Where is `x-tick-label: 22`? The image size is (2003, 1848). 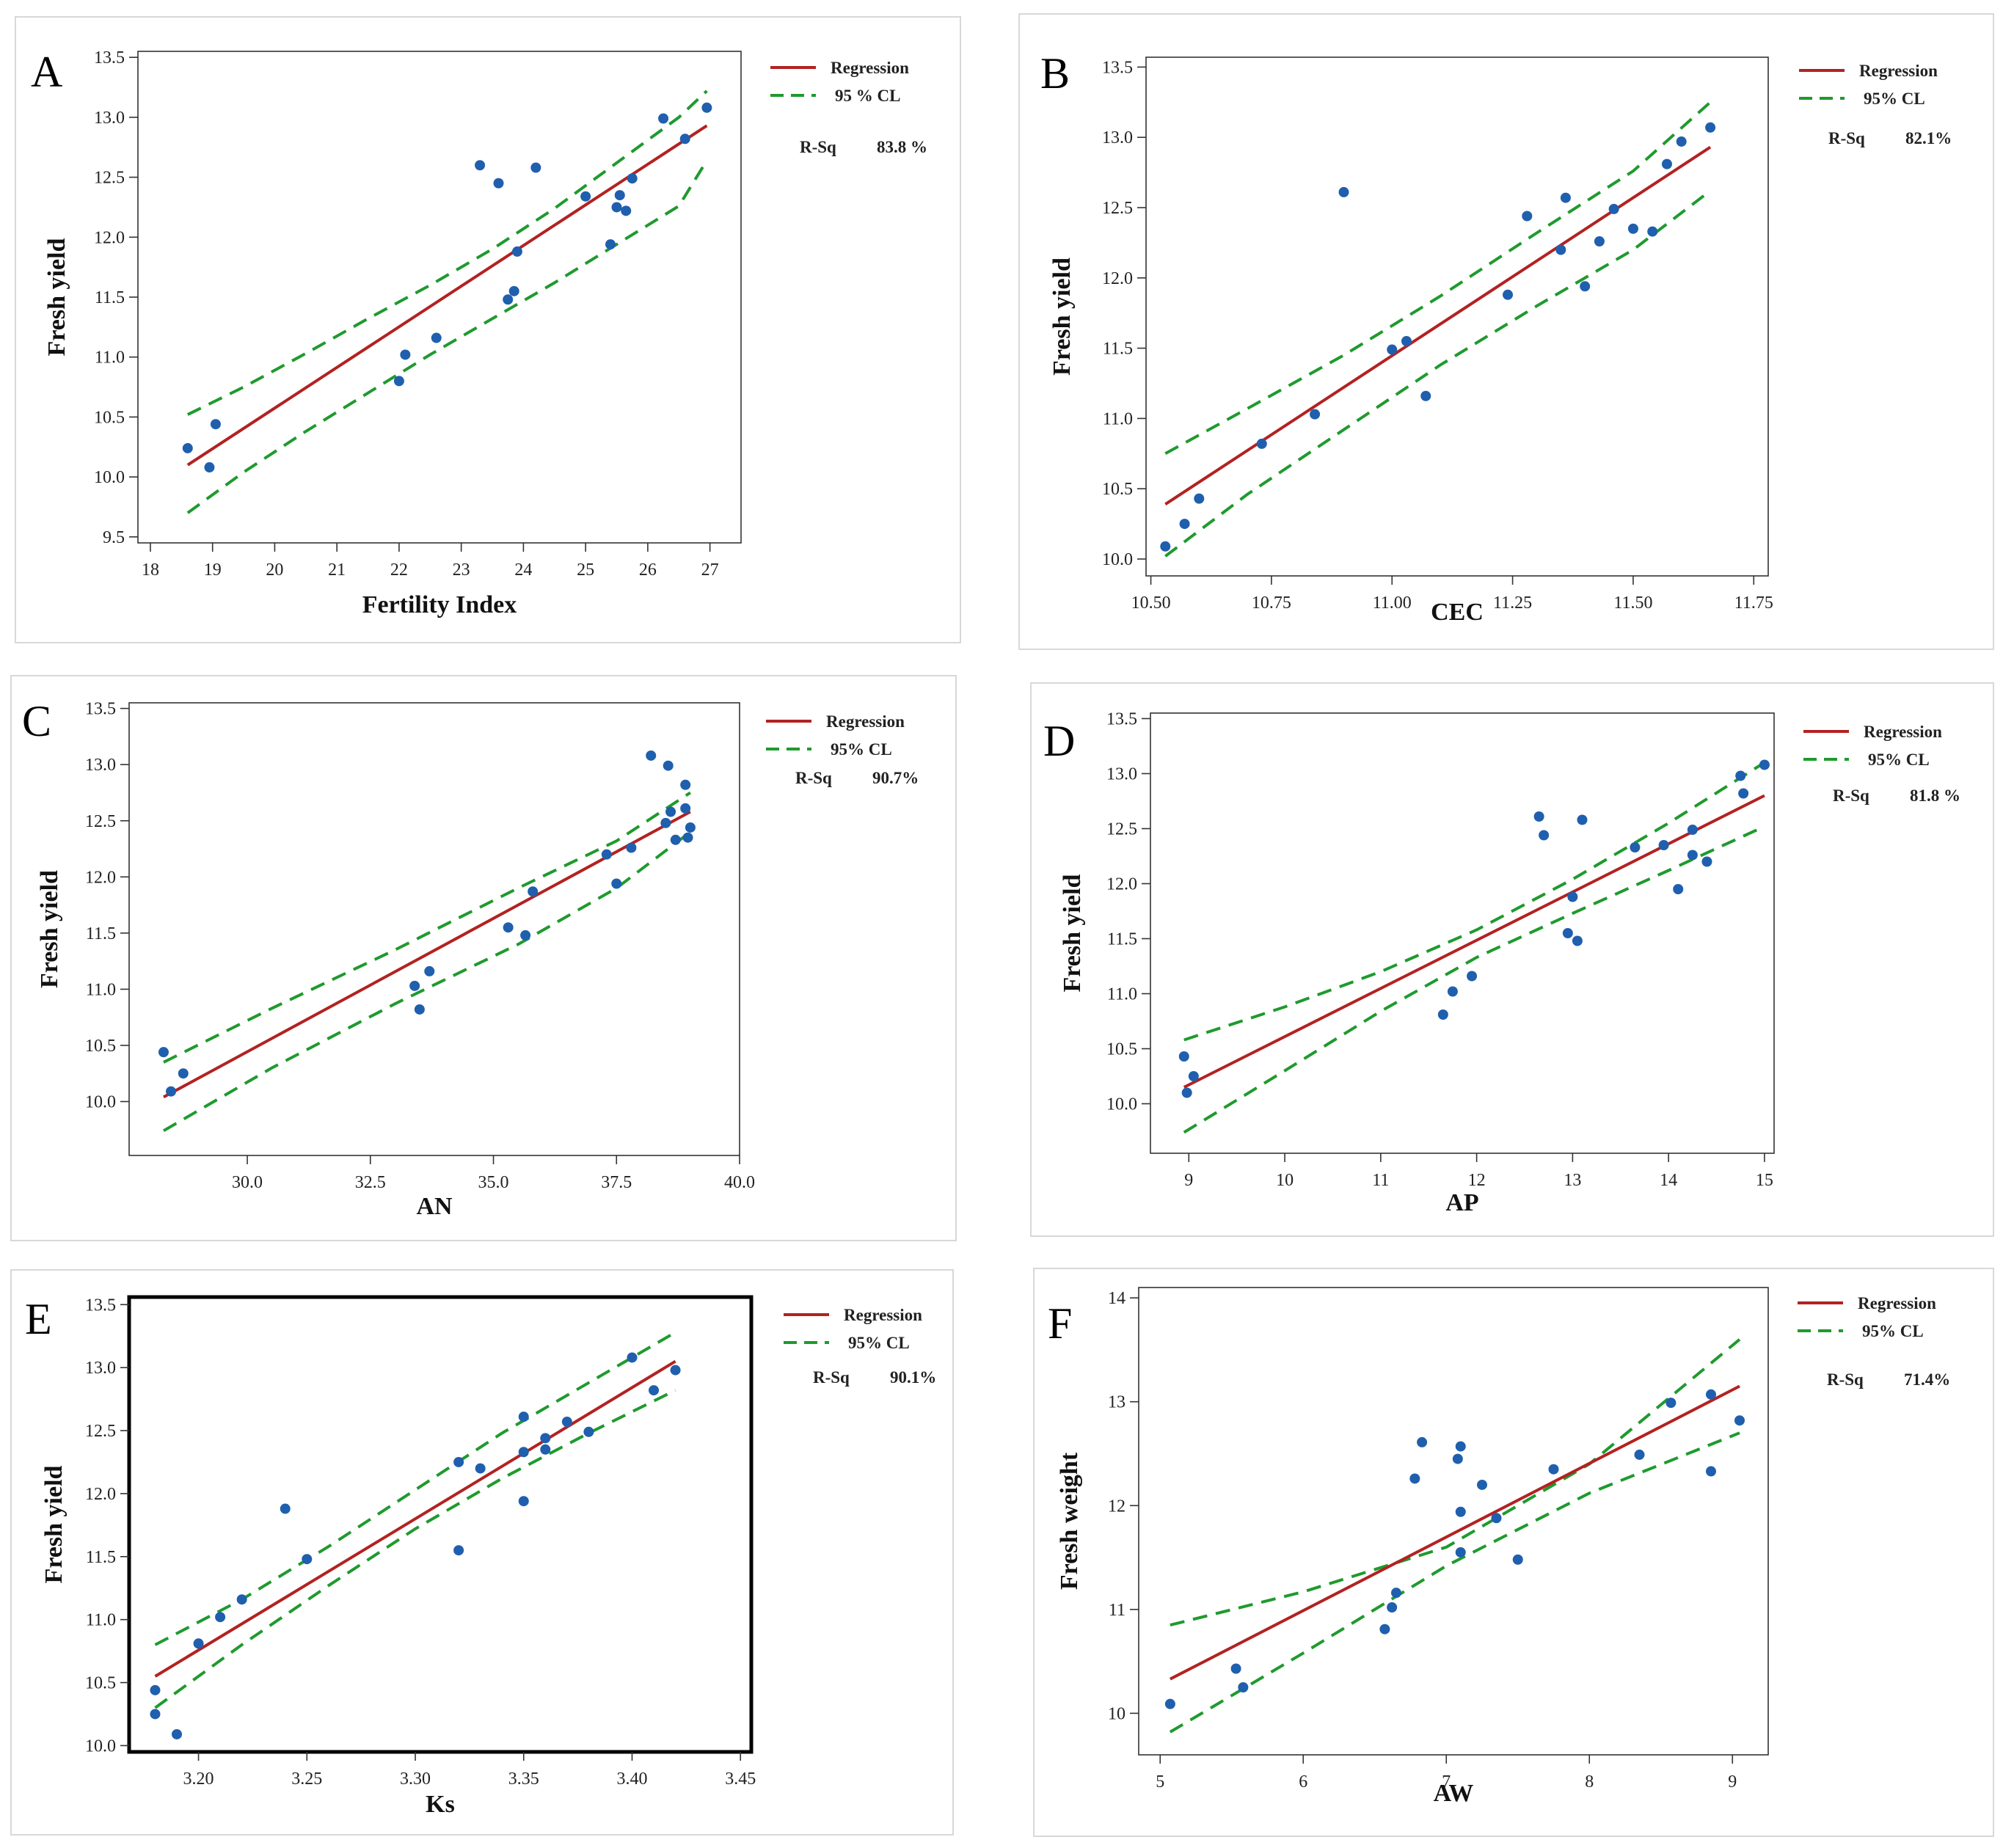
x-tick-label: 22 is located at coordinates (399, 570).